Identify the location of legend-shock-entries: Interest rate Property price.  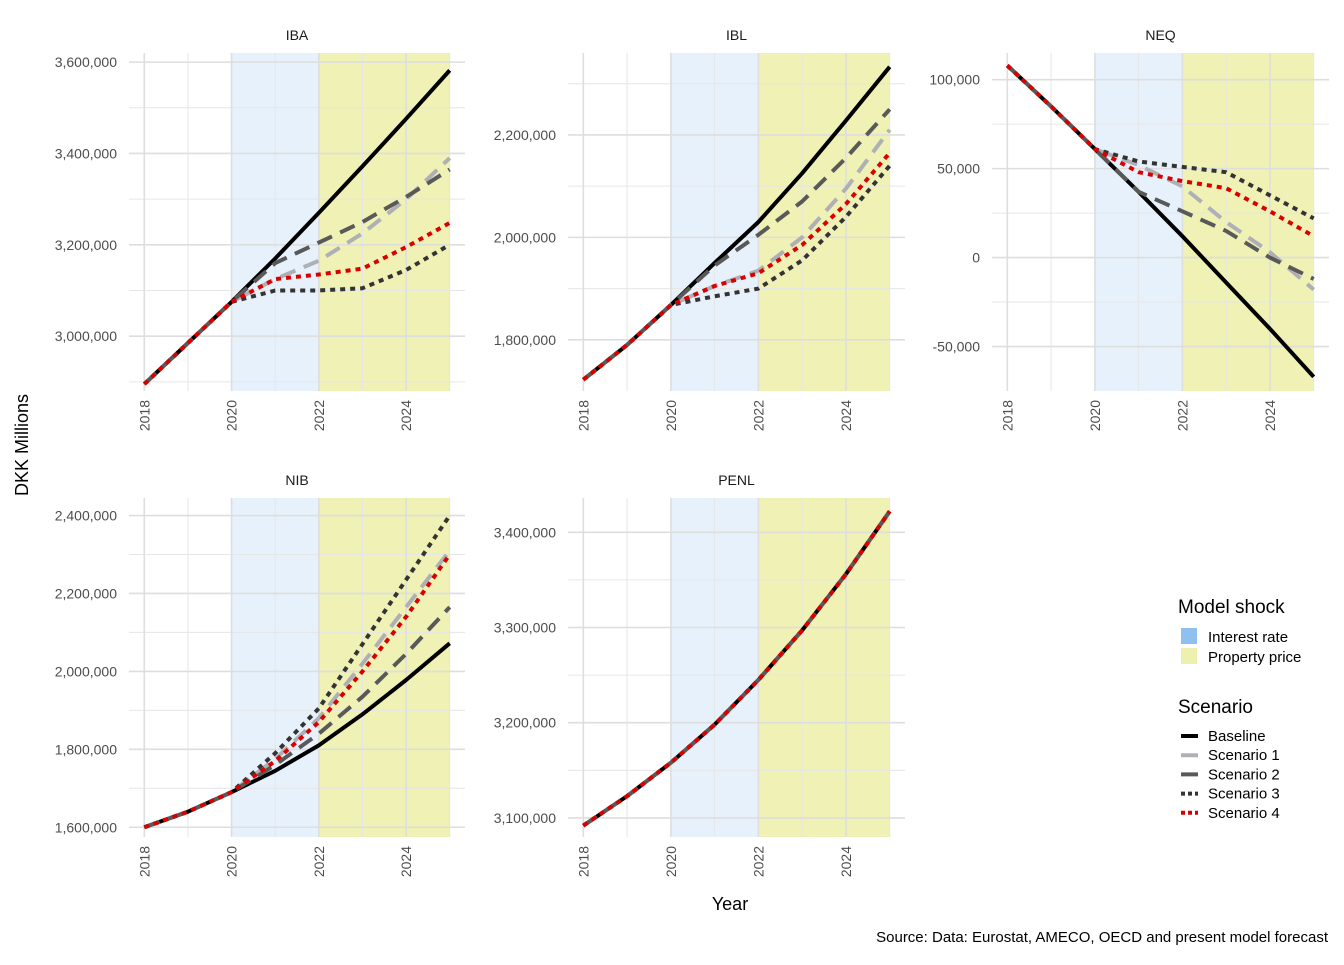
(1241, 647).